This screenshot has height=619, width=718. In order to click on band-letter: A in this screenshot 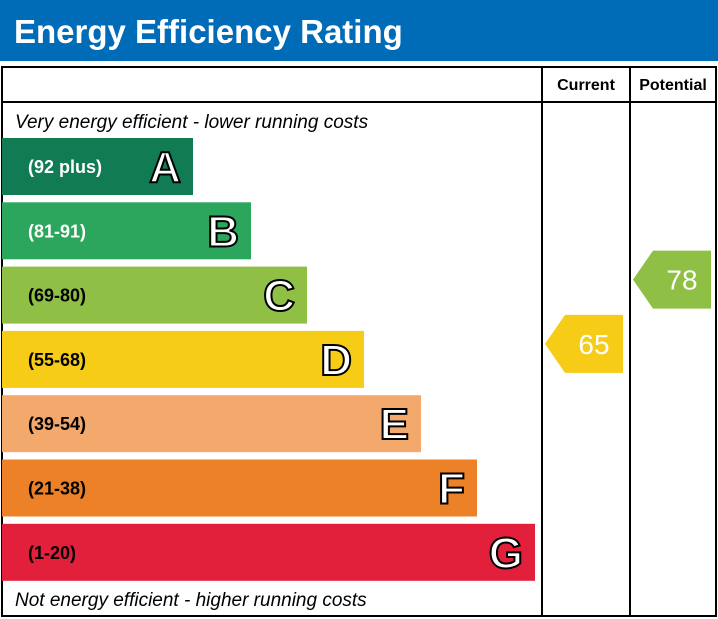, I will do `click(165, 167)`.